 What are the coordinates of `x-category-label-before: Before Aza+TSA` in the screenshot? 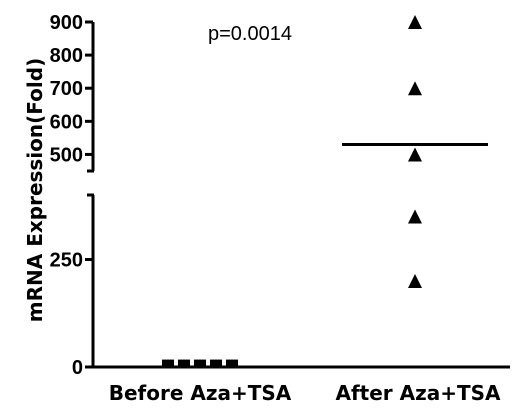 It's located at (200, 393).